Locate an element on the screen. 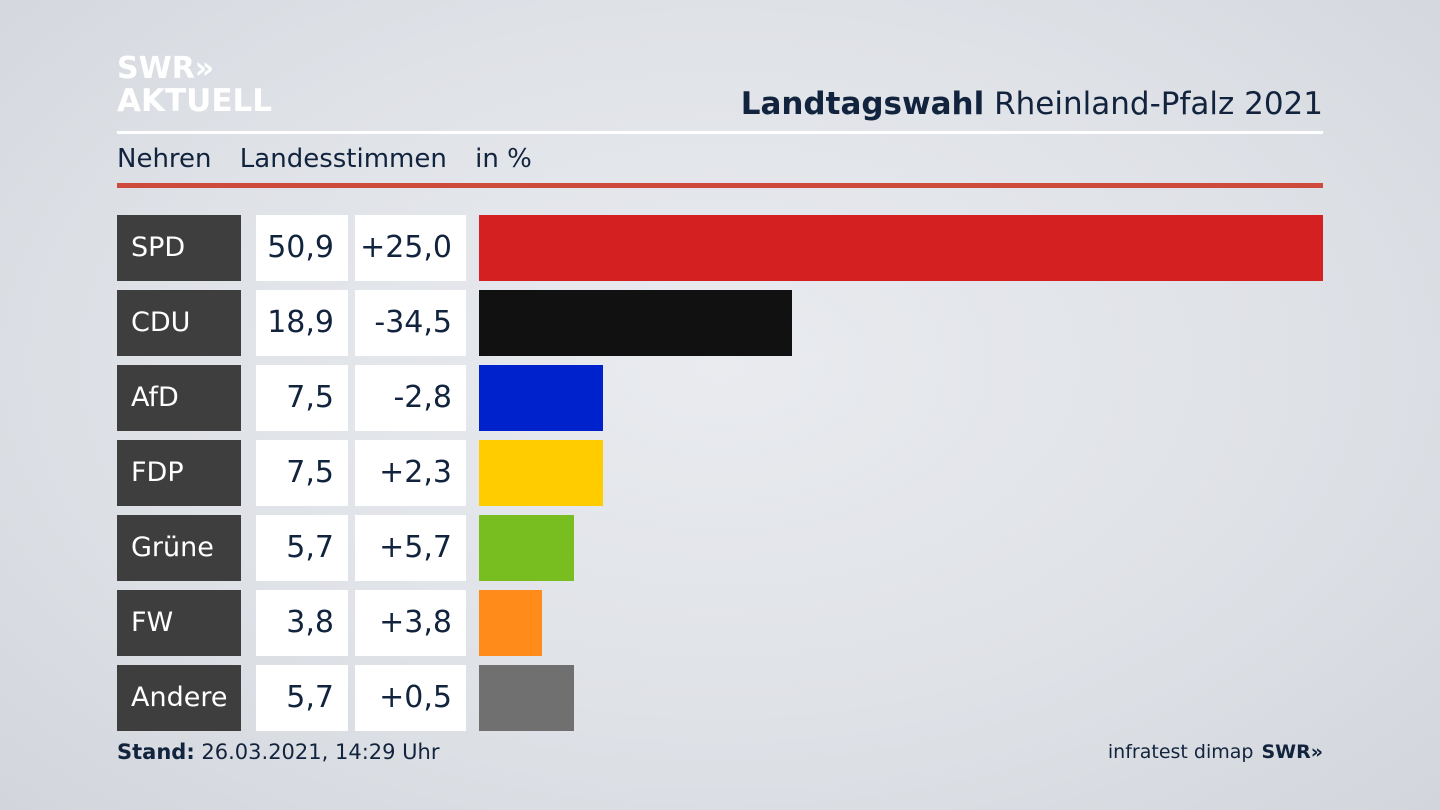  result-row: FDP 7,5 +2,3 is located at coordinates (720, 473).